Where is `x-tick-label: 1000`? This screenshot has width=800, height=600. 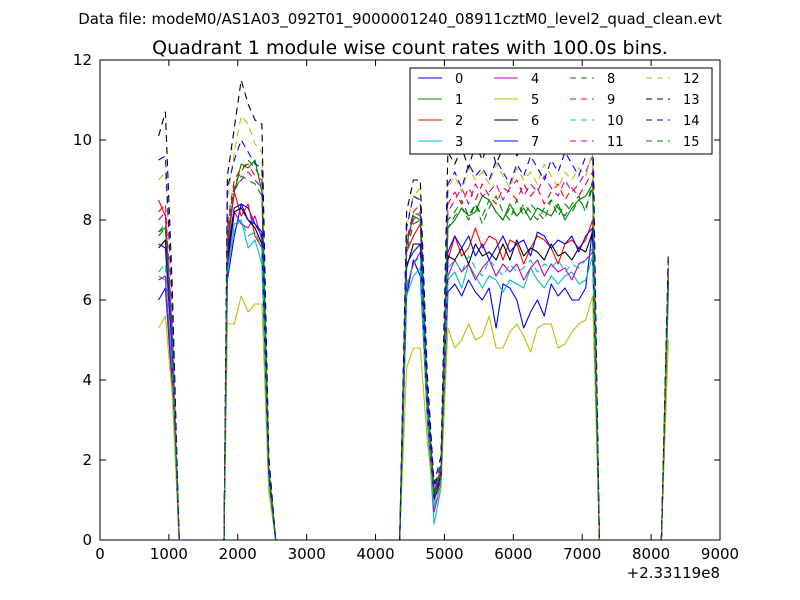
x-tick-label: 1000 is located at coordinates (169, 554).